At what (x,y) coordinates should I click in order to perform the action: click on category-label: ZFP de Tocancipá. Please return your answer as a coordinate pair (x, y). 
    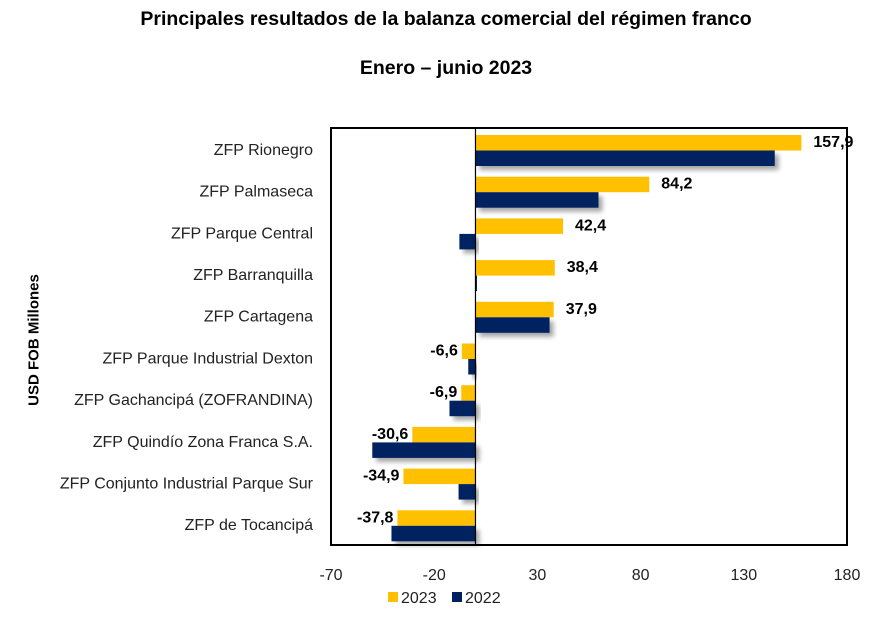
    Looking at the image, I should click on (249, 525).